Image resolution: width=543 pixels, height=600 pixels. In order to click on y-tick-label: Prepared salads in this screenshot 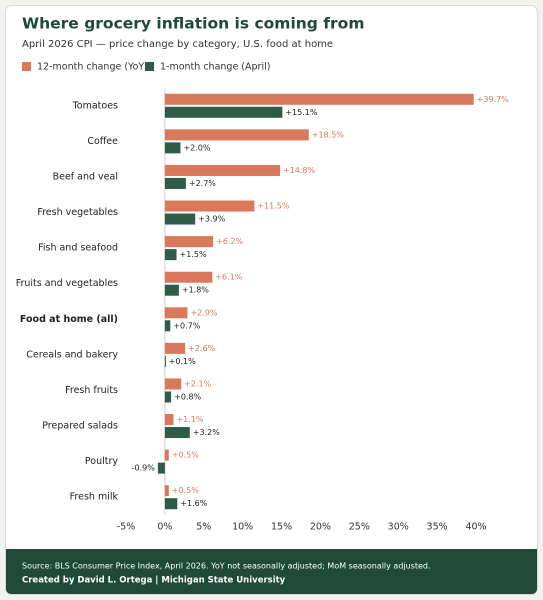, I will do `click(80, 426)`.